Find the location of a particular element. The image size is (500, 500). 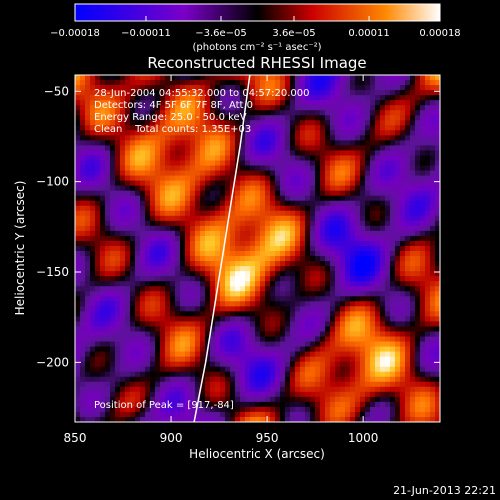

colorbar-tick-label: −3.6e−05 is located at coordinates (221, 33).